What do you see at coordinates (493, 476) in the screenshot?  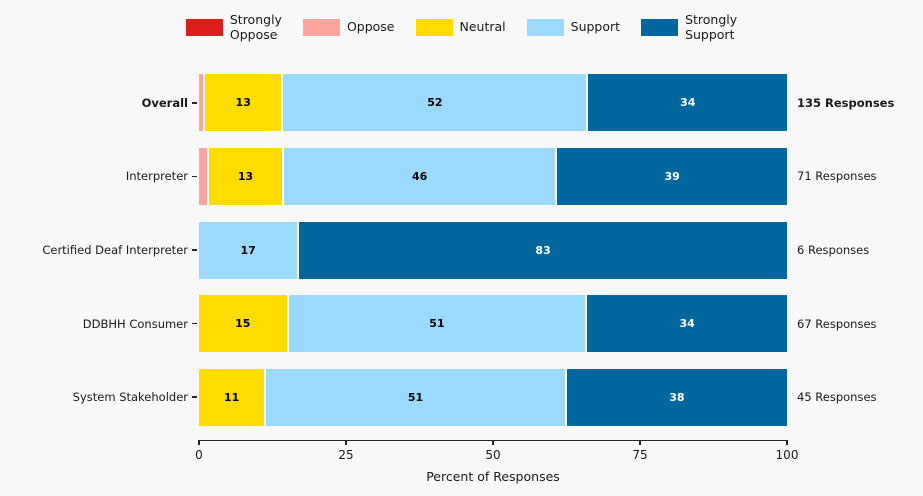 I see `x-axis-title: Percent of Responses` at bounding box center [493, 476].